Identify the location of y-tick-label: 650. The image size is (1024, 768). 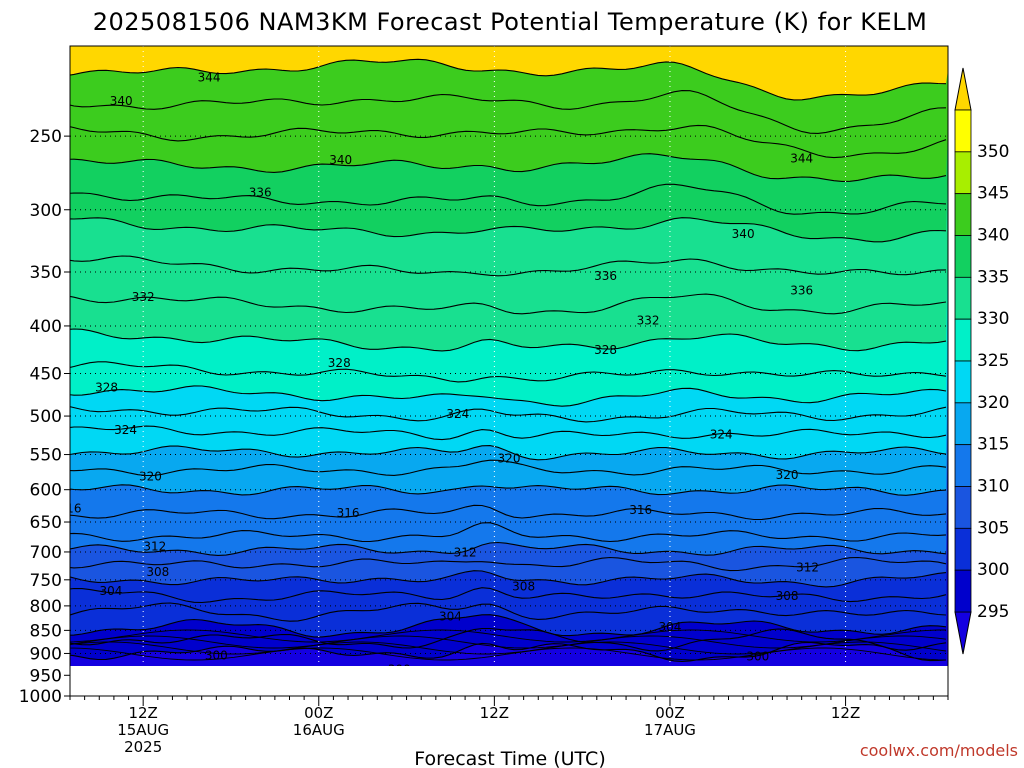
(46, 523).